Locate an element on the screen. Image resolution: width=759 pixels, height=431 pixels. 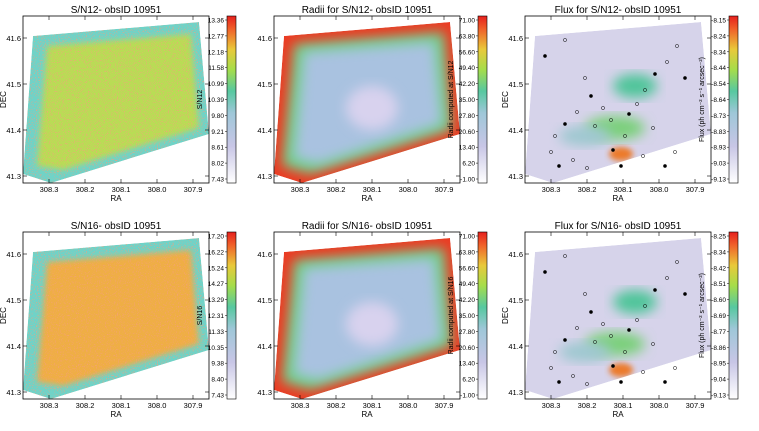
colorbar-tick-label: -8.60 is located at coordinates (718, 300).